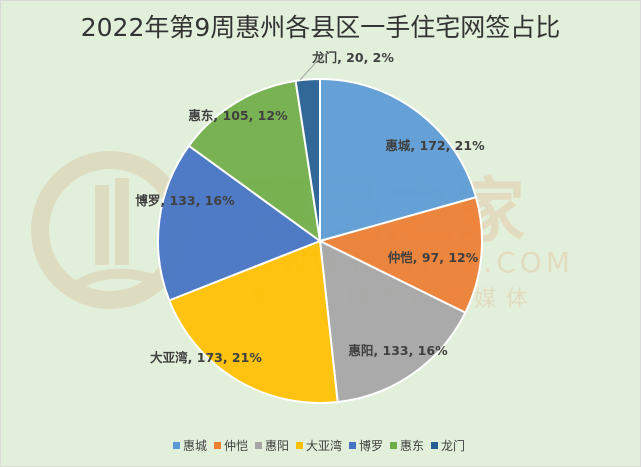  I want to click on legend: 惠城 仲恺 惠阳 大亚湾 博罗 惠东 龙门, so click(320, 445).